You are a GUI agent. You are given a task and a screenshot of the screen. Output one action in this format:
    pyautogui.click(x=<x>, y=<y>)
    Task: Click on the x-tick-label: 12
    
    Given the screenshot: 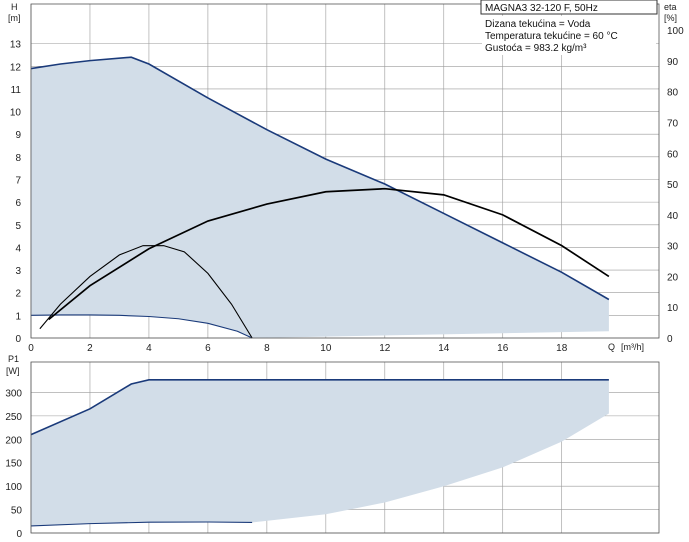 What is the action you would take?
    pyautogui.click(x=385, y=348)
    